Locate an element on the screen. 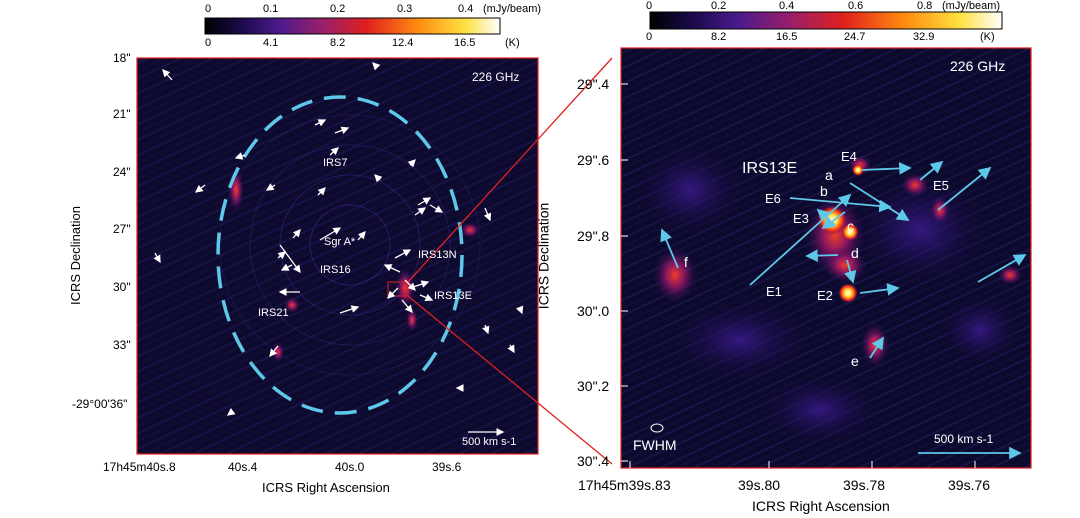 This screenshot has height=518, width=1080. label-irs7: IRS7 is located at coordinates (335, 163).